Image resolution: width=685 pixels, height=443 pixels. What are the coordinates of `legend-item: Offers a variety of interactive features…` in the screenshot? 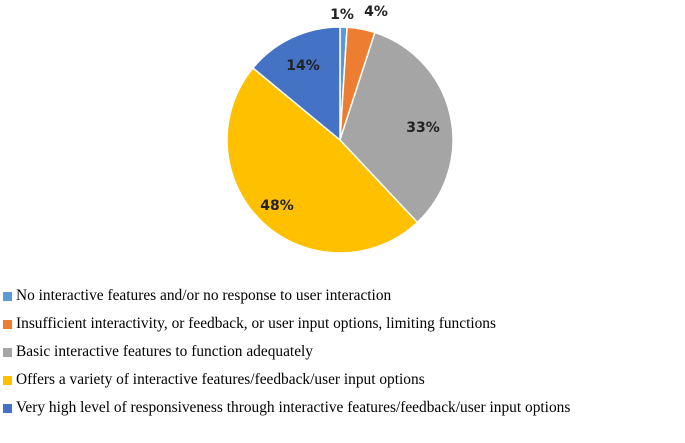 It's located at (342, 380).